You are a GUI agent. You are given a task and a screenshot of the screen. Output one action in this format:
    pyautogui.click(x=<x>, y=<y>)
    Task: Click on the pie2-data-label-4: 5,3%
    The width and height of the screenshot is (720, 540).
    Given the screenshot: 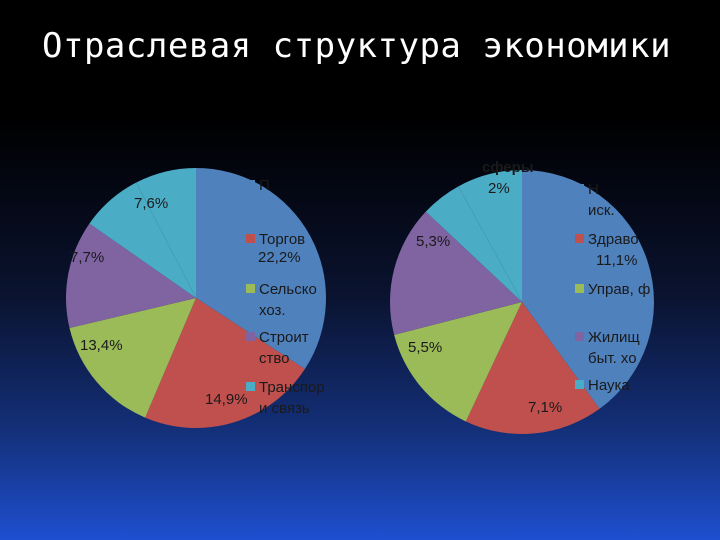 What is the action you would take?
    pyautogui.click(x=433, y=241)
    